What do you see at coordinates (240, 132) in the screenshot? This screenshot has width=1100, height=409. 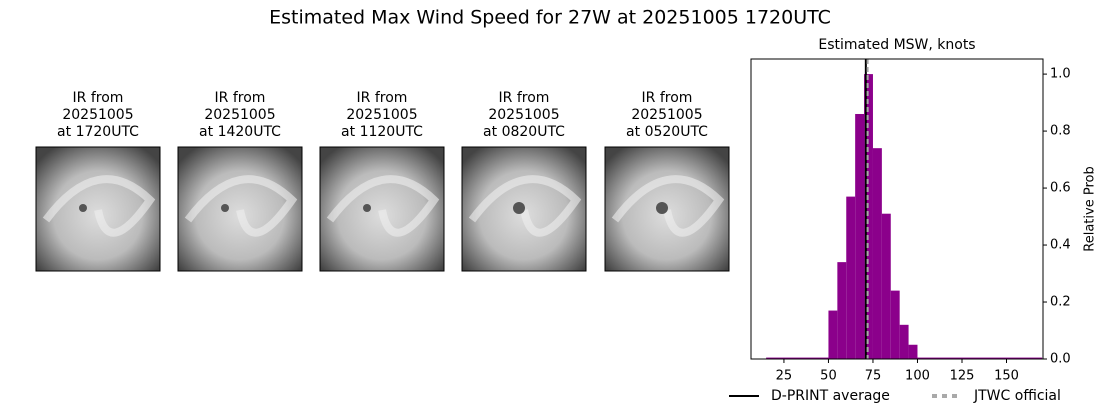 I see `panel-title: at 1420UTC` at bounding box center [240, 132].